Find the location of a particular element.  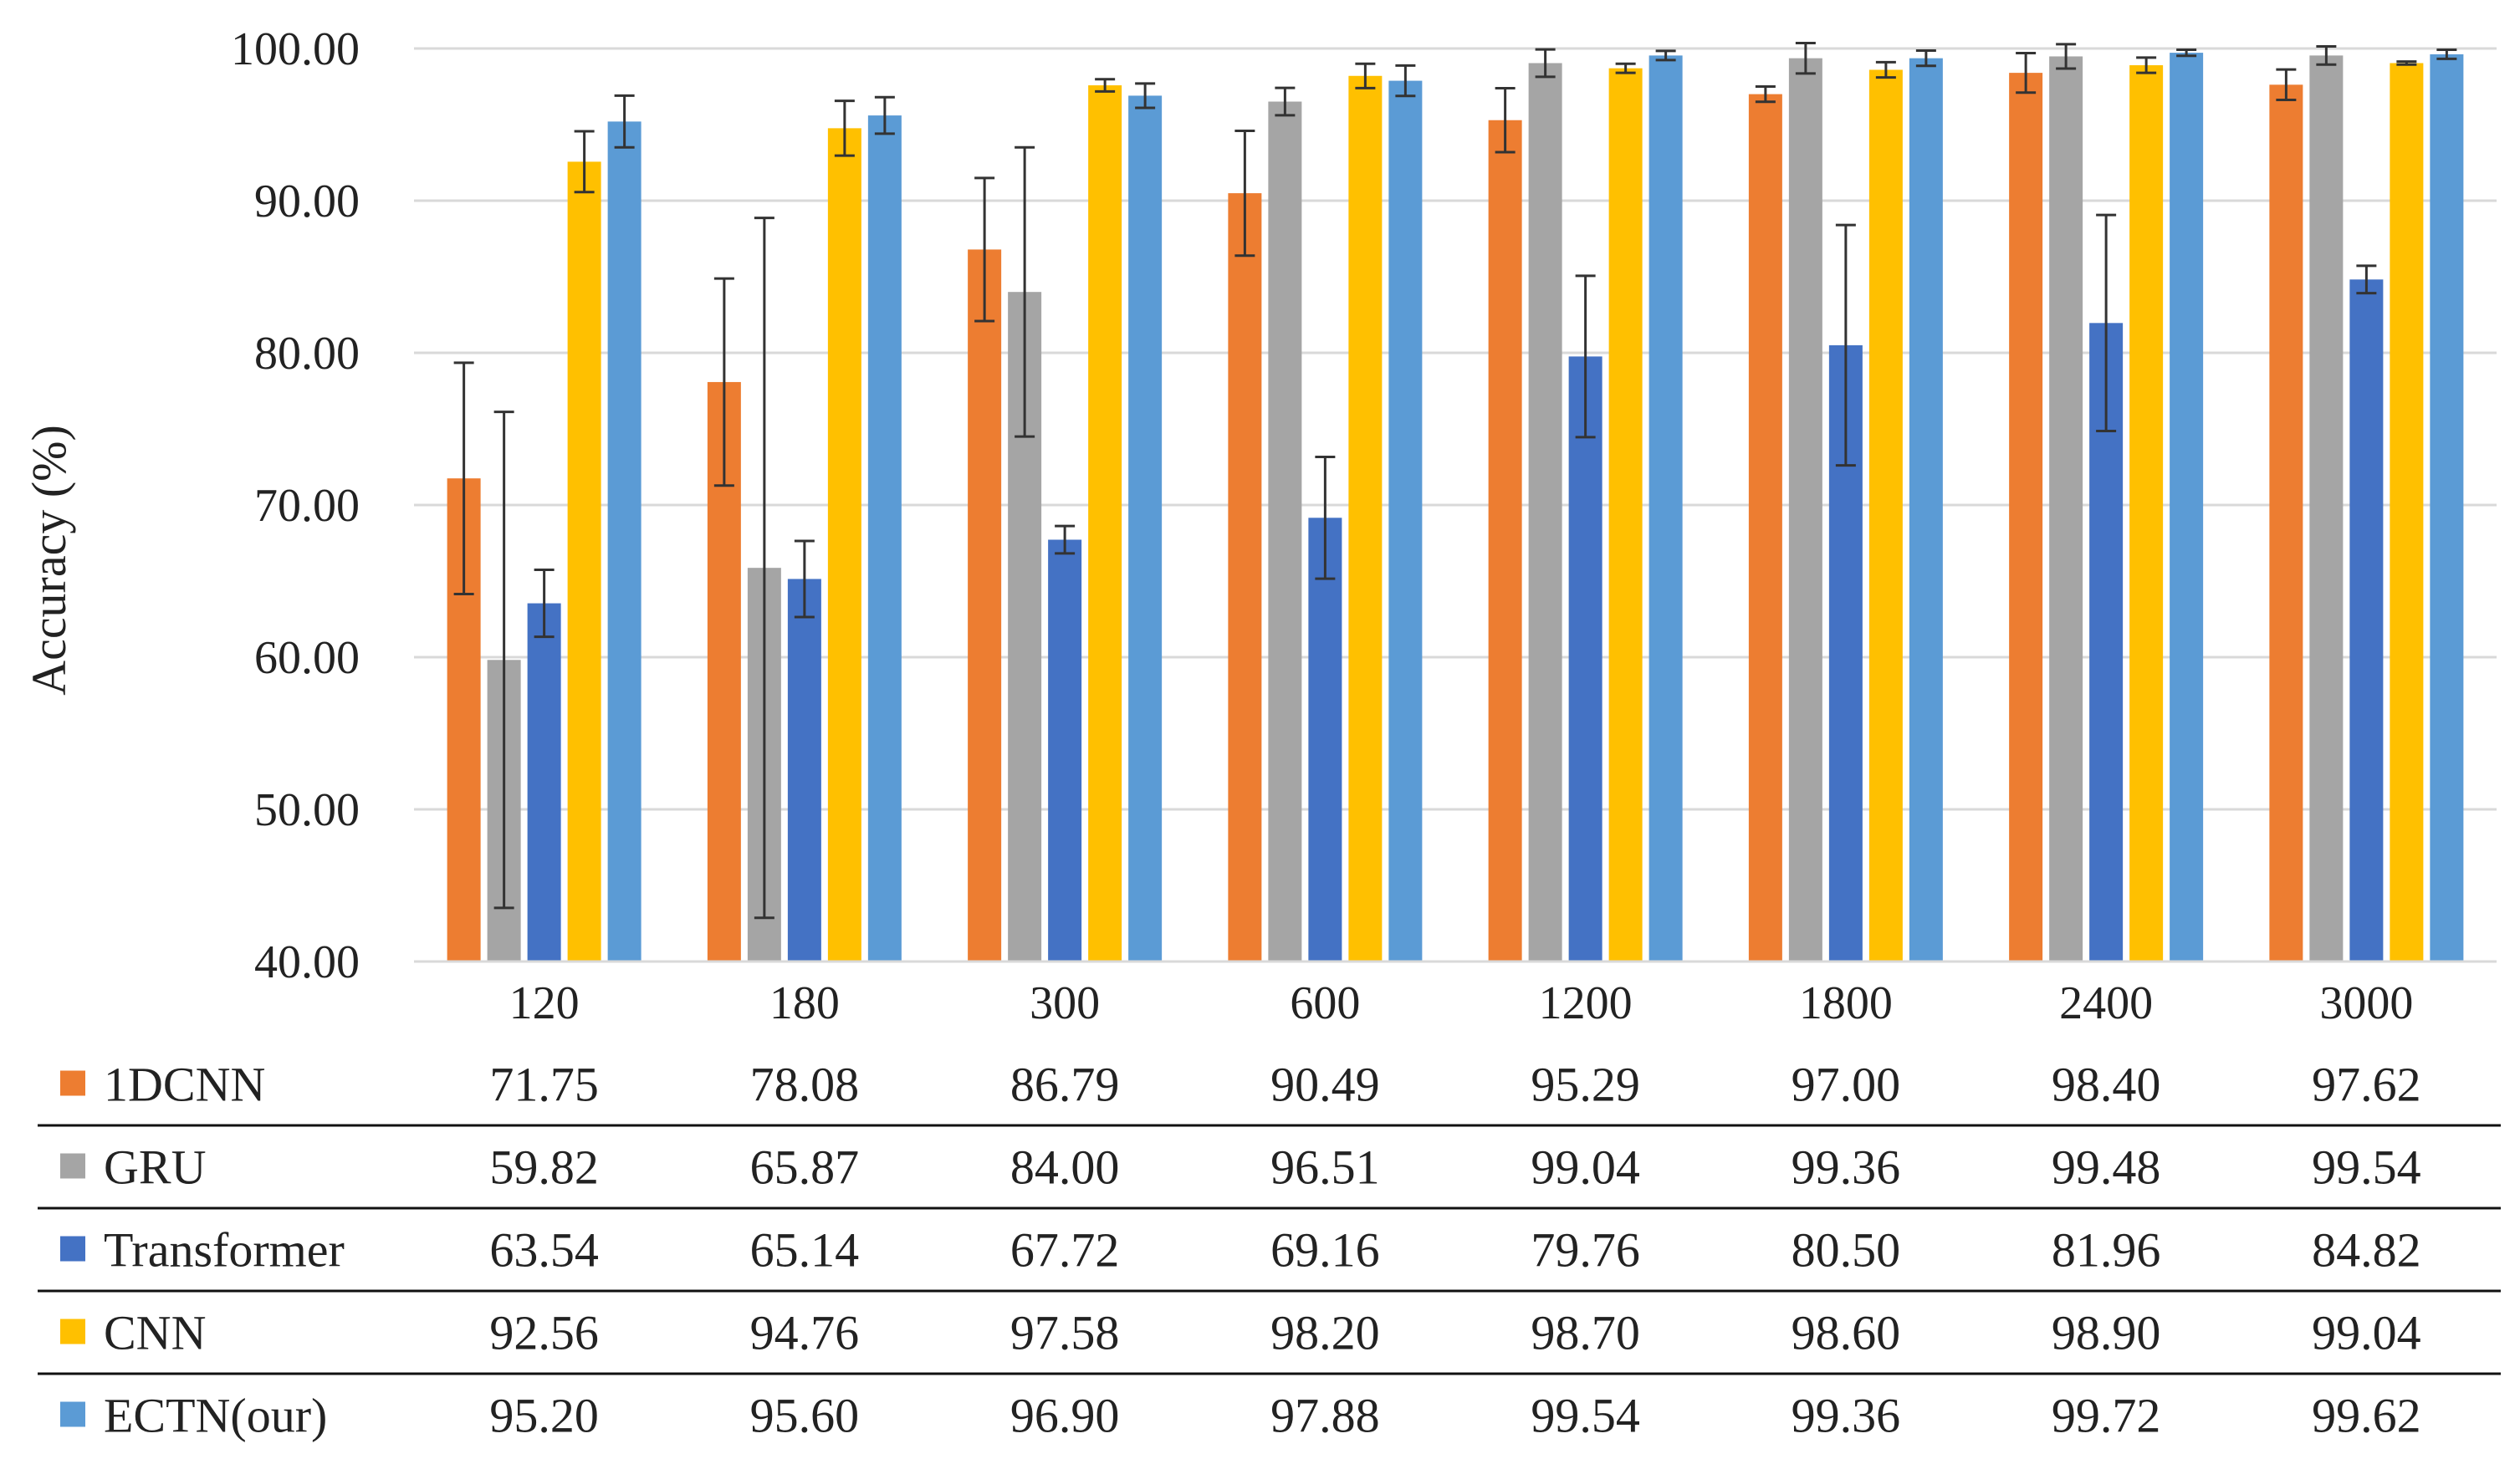

y-tick-label: 60.00 is located at coordinates (307, 658).